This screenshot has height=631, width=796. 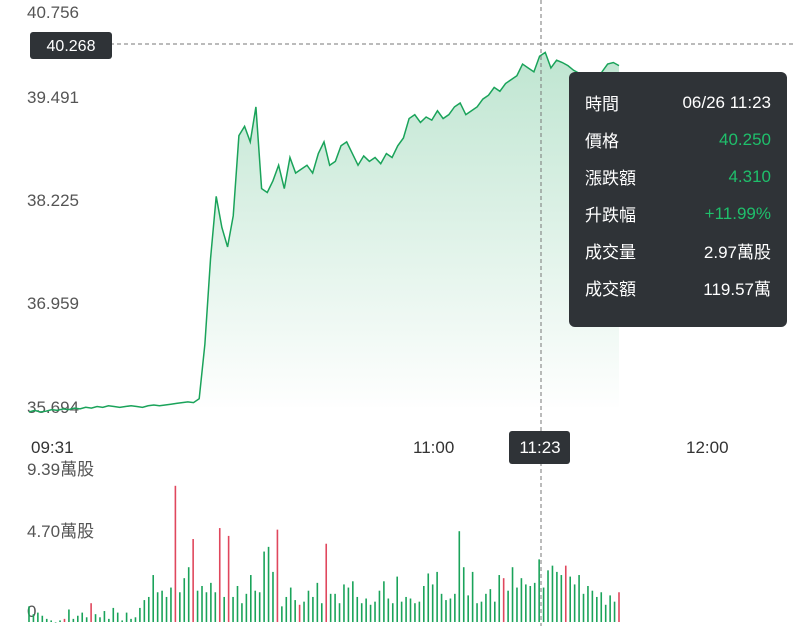 I want to click on price-highlight-label: 40.268, so click(x=71, y=46).